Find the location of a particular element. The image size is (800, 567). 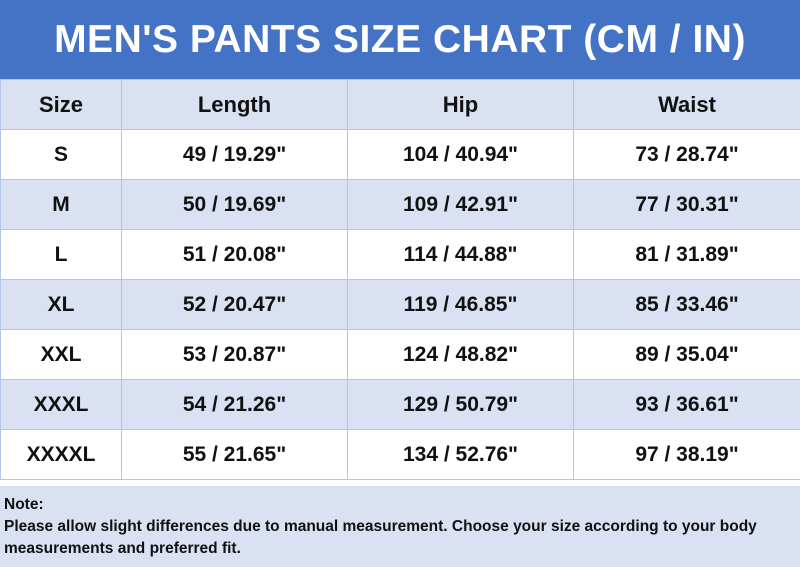

header-row: Size Length Hip Waist is located at coordinates (400, 104).